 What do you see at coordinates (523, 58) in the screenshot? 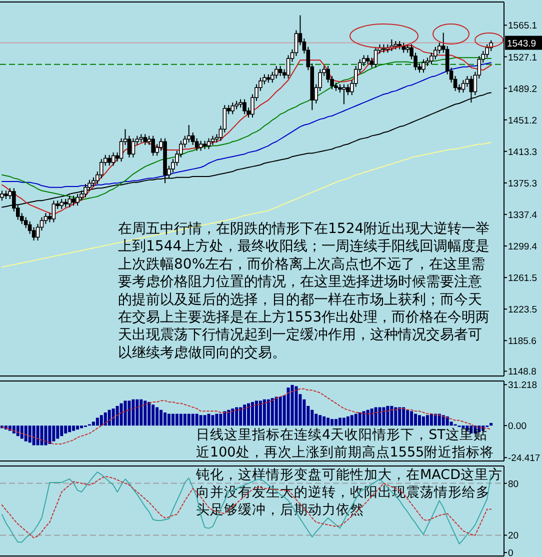
I see `y-tick-label: 1527.1` at bounding box center [523, 58].